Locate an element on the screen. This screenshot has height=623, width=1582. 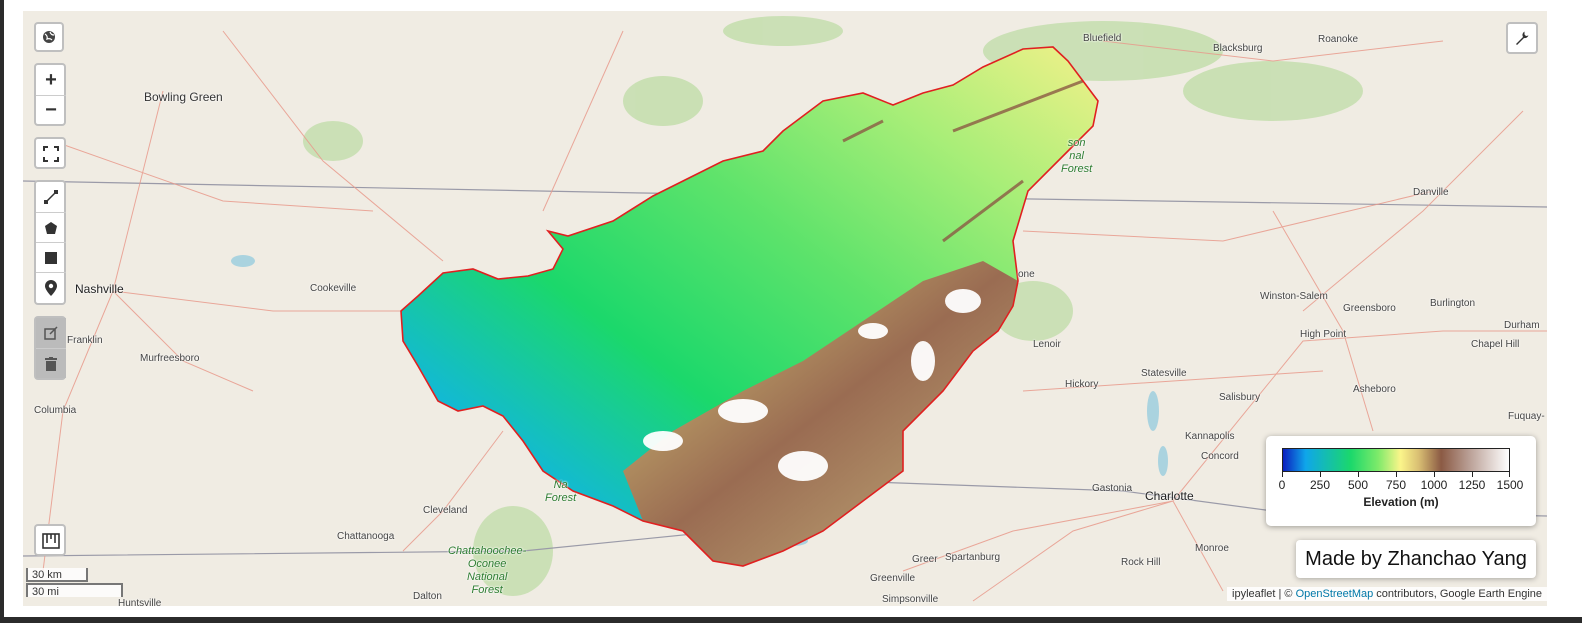
polyline-icon is located at coordinates (51, 197).